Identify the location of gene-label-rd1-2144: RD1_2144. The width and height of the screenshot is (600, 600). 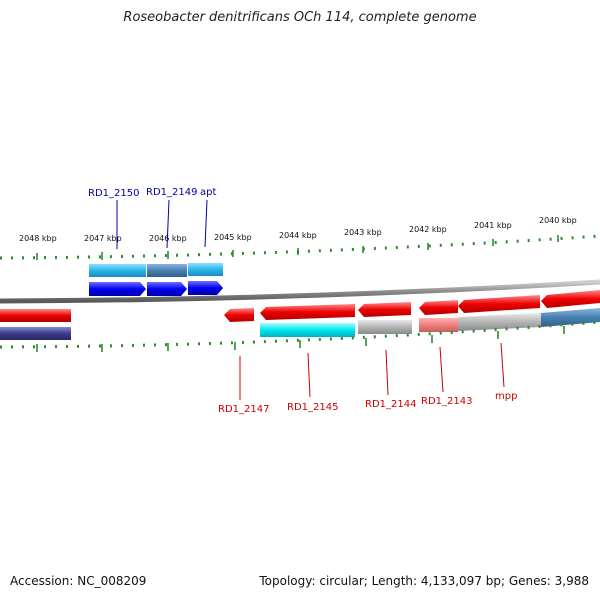
(390, 404).